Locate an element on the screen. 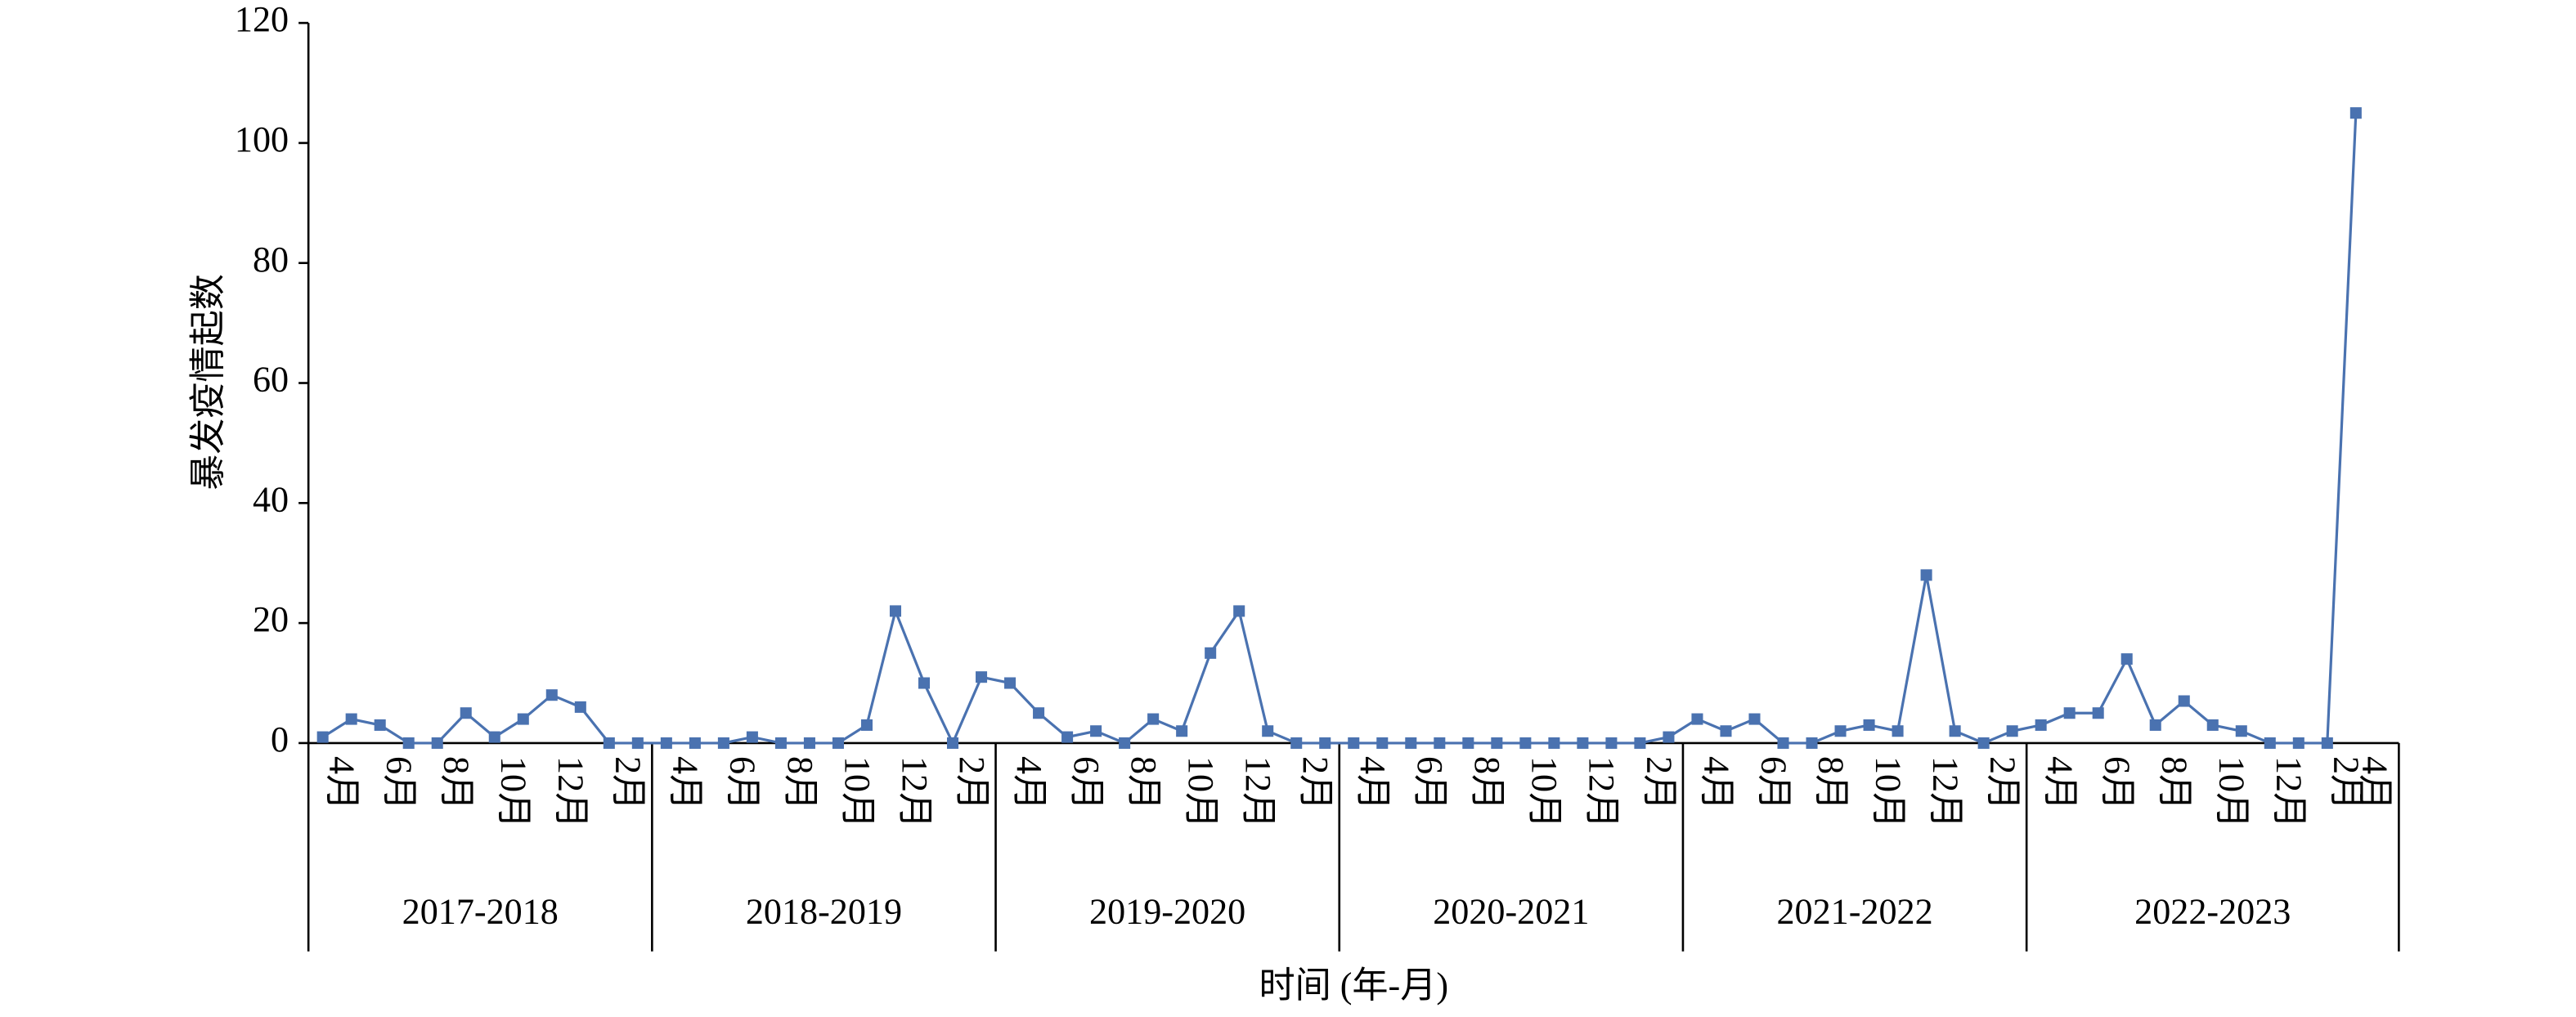 The width and height of the screenshot is (2576, 1017). group-label: 2019-2020 is located at coordinates (1167, 912).